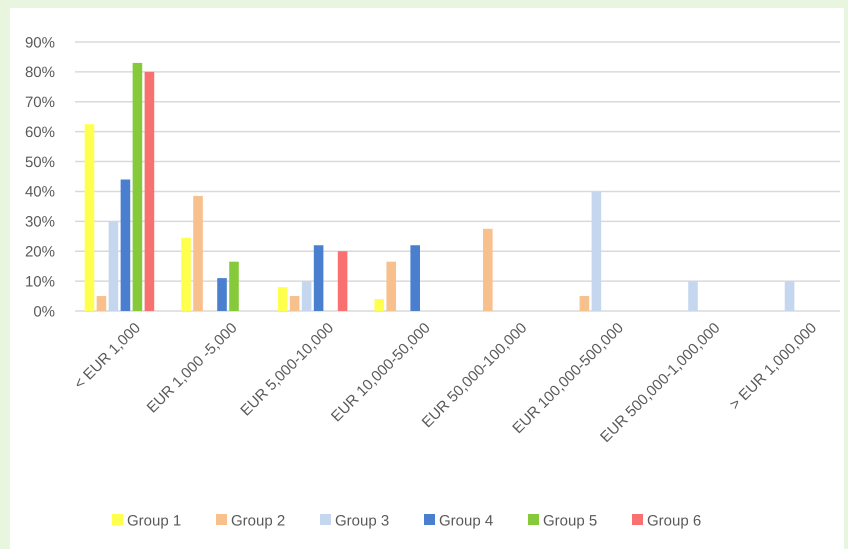 This screenshot has height=549, width=848. What do you see at coordinates (39, 162) in the screenshot?
I see `y-tick-label: 50%` at bounding box center [39, 162].